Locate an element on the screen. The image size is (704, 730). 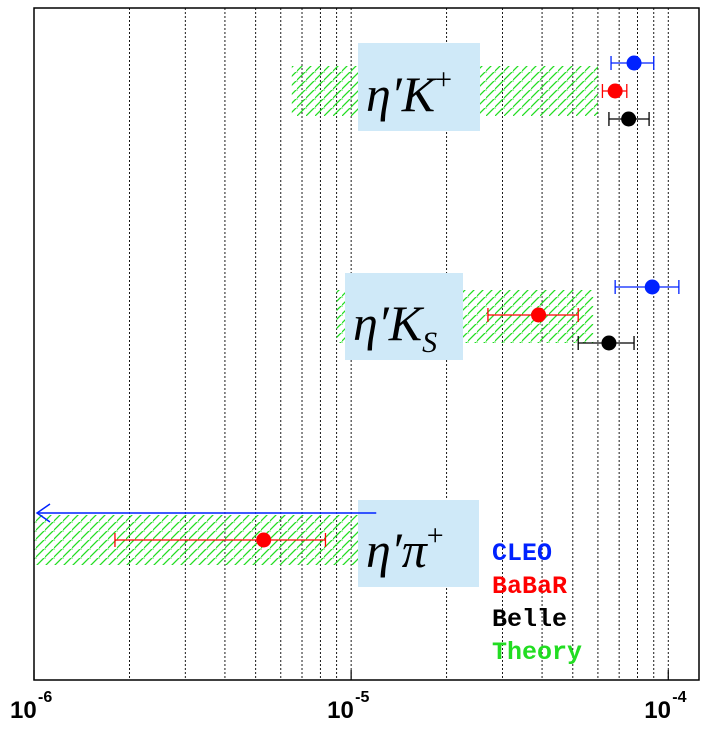
legend-entry: Theory is located at coordinates (537, 652).